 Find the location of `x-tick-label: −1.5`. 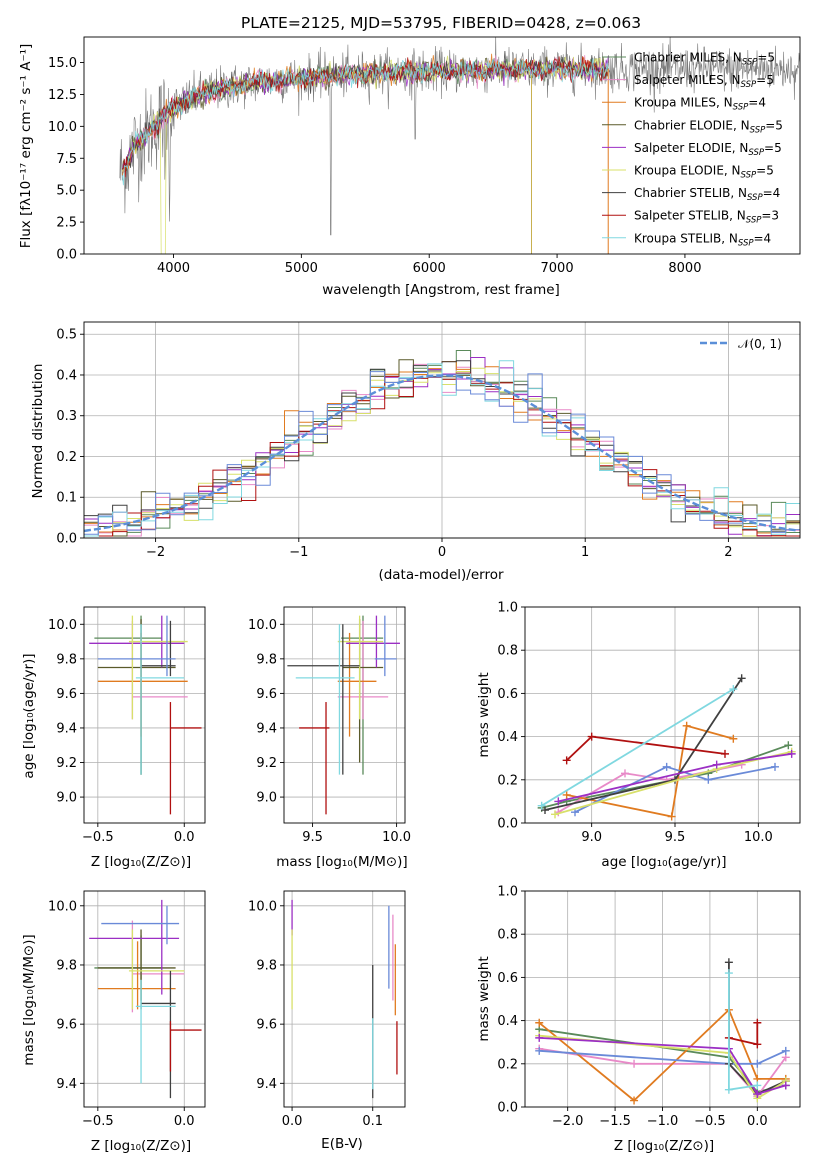

x-tick-label: −1.5 is located at coordinates (615, 1121).